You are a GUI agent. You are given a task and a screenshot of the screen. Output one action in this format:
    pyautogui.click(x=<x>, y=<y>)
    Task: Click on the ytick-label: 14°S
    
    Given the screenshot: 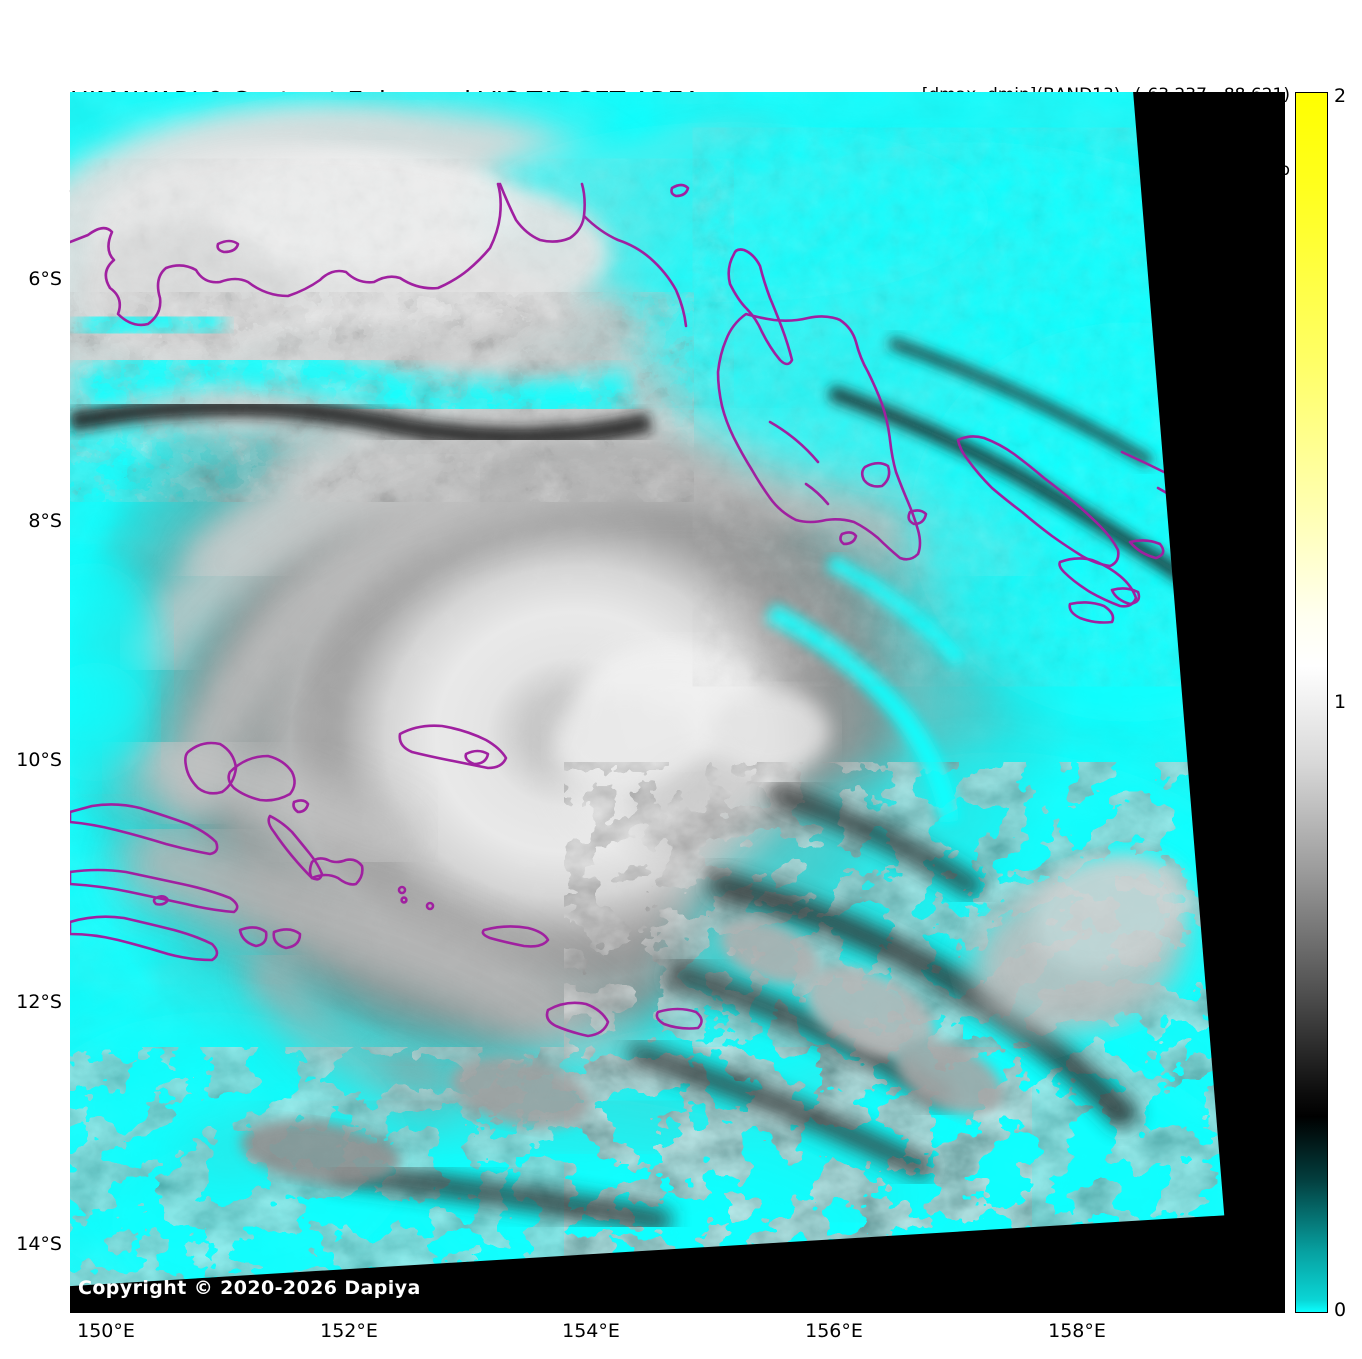 What is the action you would take?
    pyautogui.click(x=39, y=1244)
    